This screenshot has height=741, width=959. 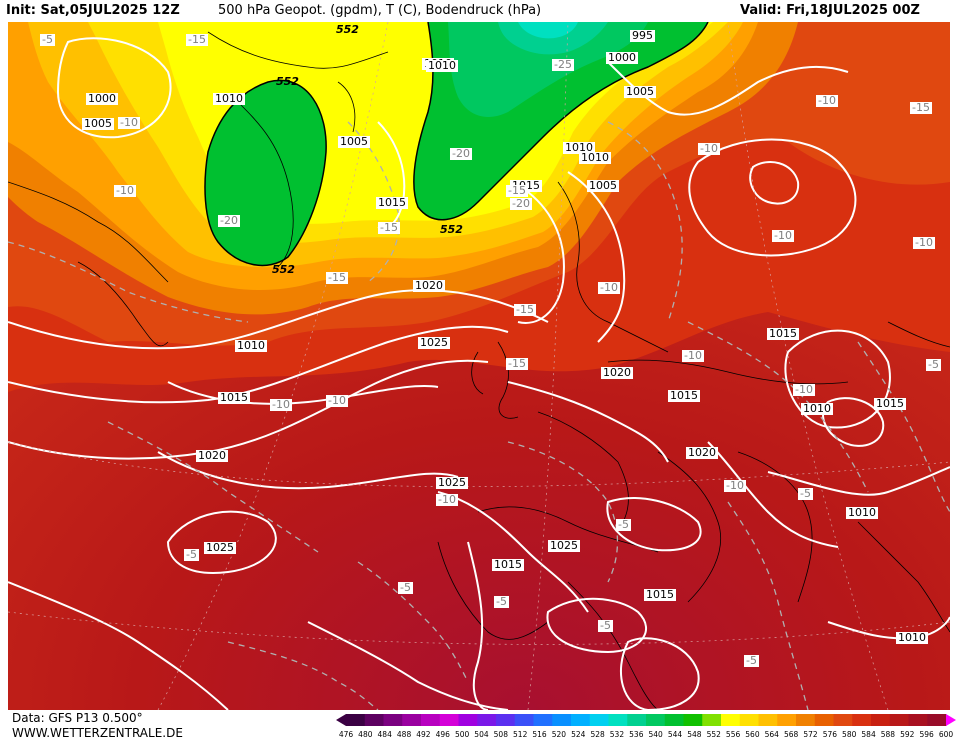 I want to click on colorbar-tick-label: 504, so click(x=481, y=734).